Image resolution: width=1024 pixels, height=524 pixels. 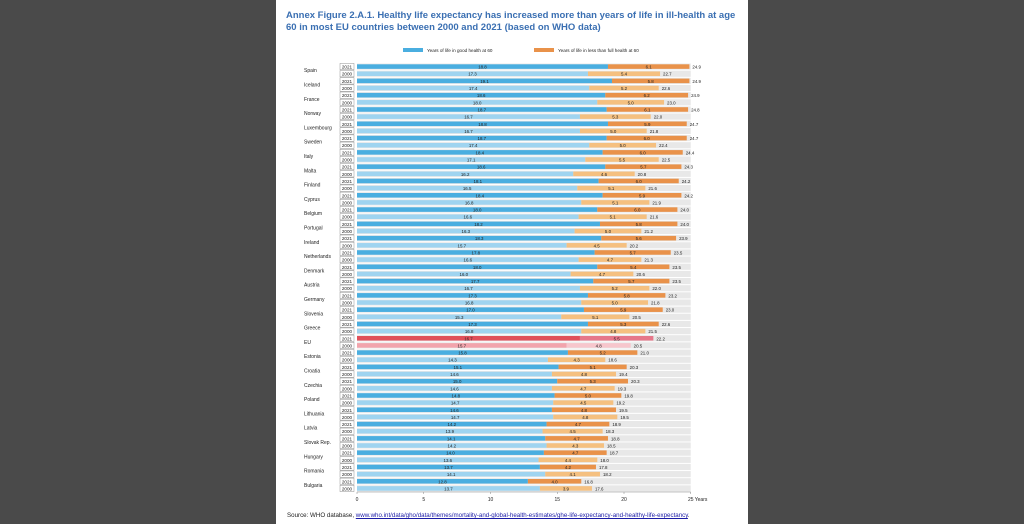 What do you see at coordinates (472, 324) in the screenshot?
I see `data-label-good-health: 17.3` at bounding box center [472, 324].